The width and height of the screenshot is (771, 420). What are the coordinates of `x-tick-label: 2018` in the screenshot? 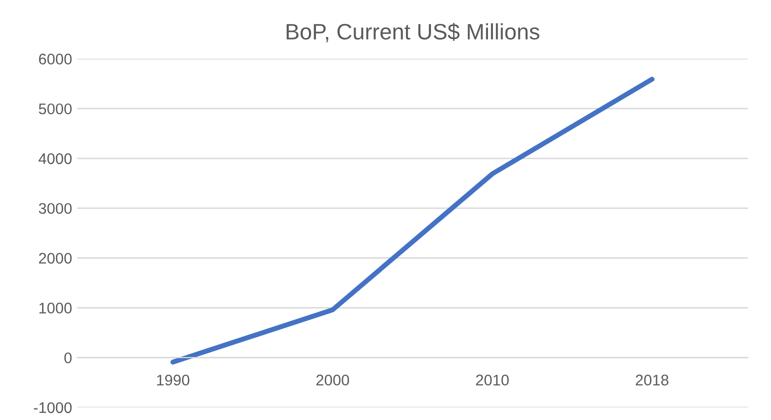 It's located at (652, 380).